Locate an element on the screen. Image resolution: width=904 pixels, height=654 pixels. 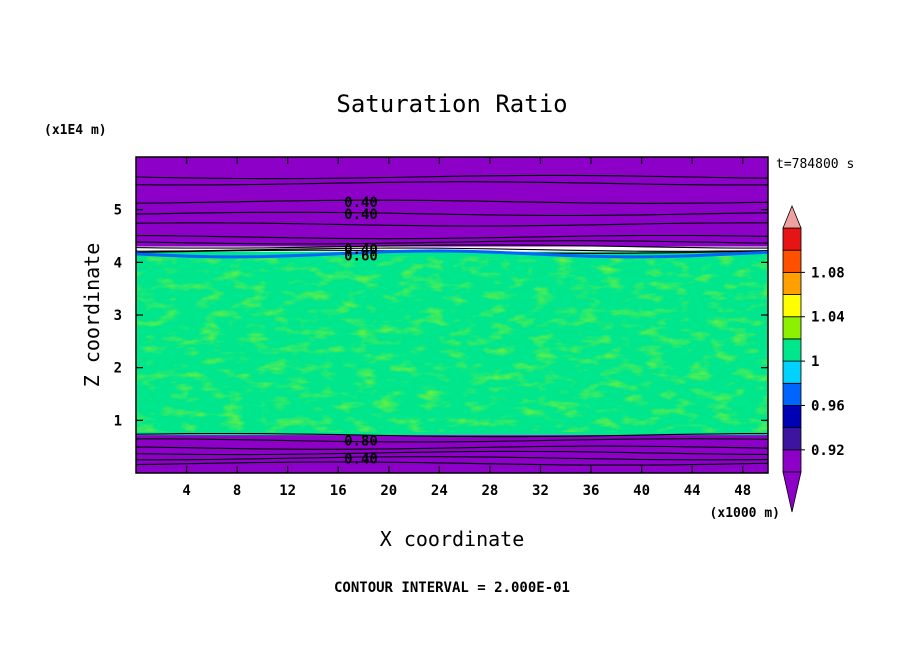
y-unit-label: (x1E4 m) is located at coordinates (75, 130).